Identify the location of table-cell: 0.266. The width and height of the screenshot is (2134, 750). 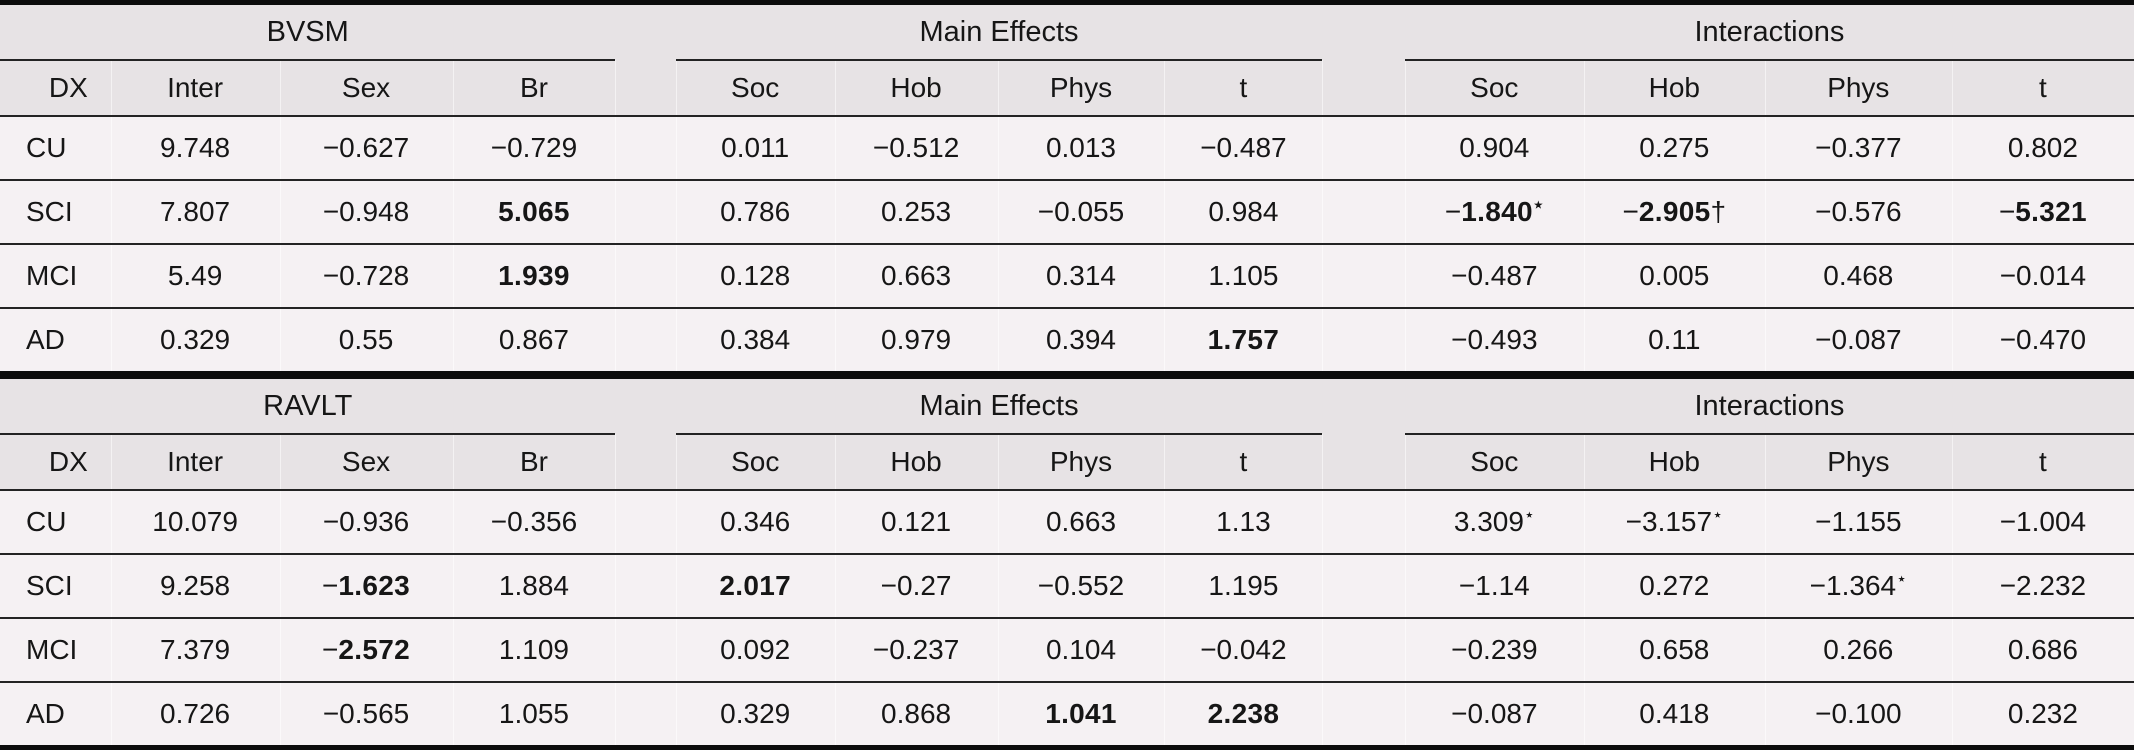
(1858, 650).